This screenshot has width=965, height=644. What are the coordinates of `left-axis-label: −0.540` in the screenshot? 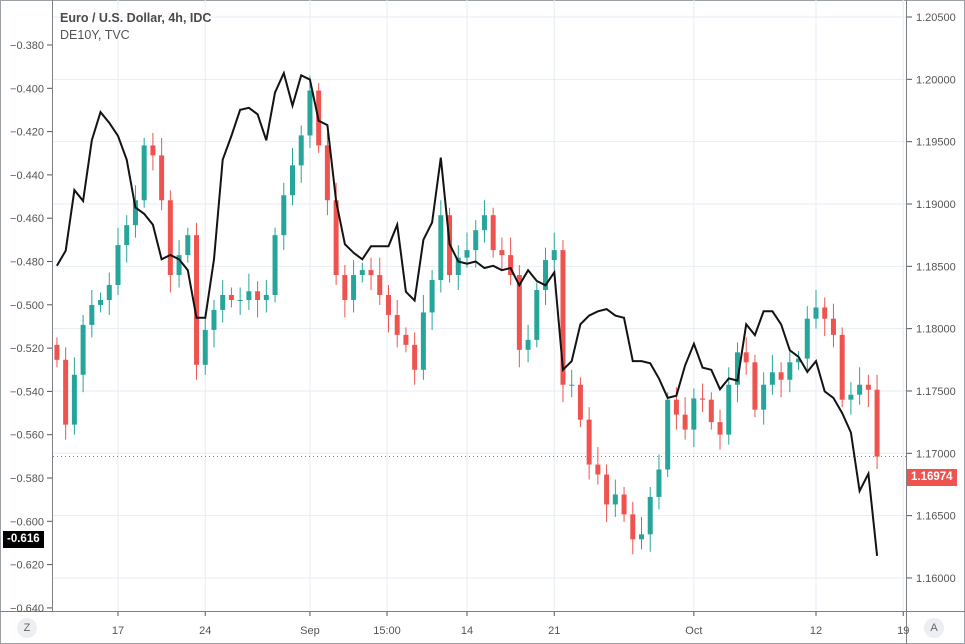 It's located at (27, 392).